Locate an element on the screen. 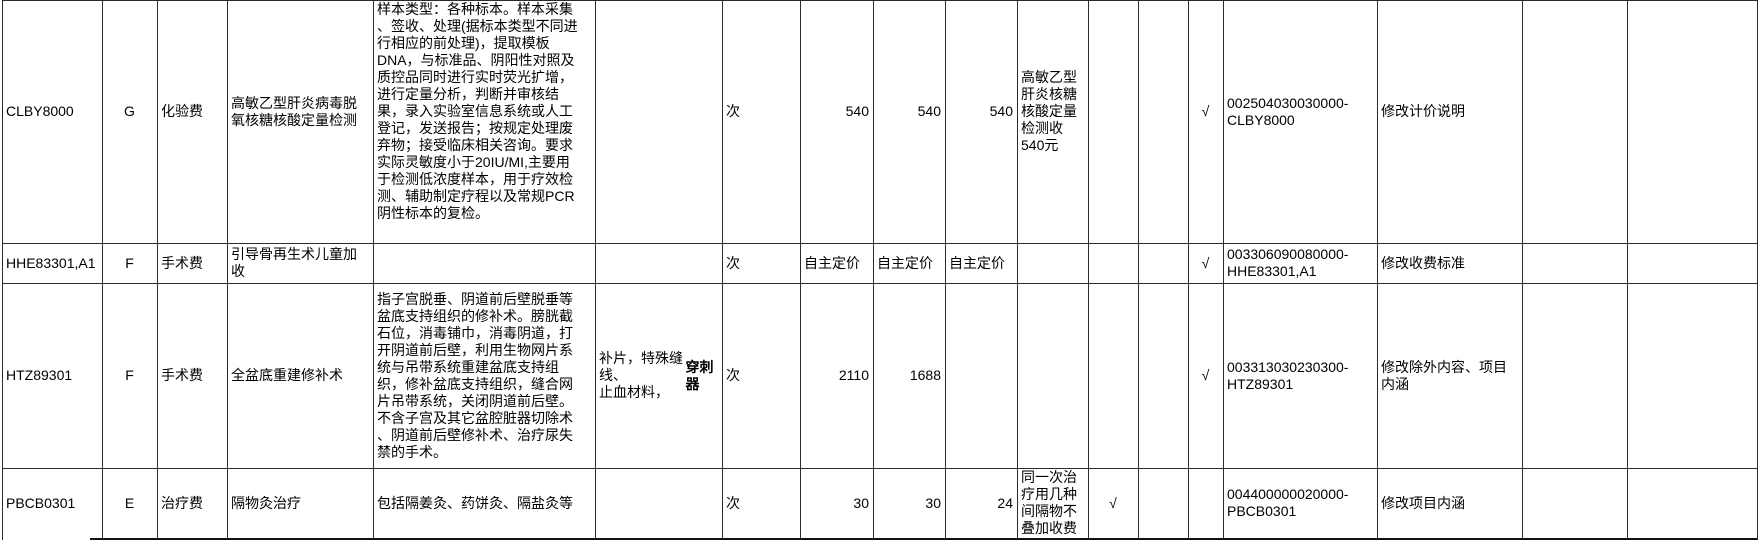 The height and width of the screenshot is (547, 1759). cell-price-2: 自主定价 is located at coordinates (905, 262).